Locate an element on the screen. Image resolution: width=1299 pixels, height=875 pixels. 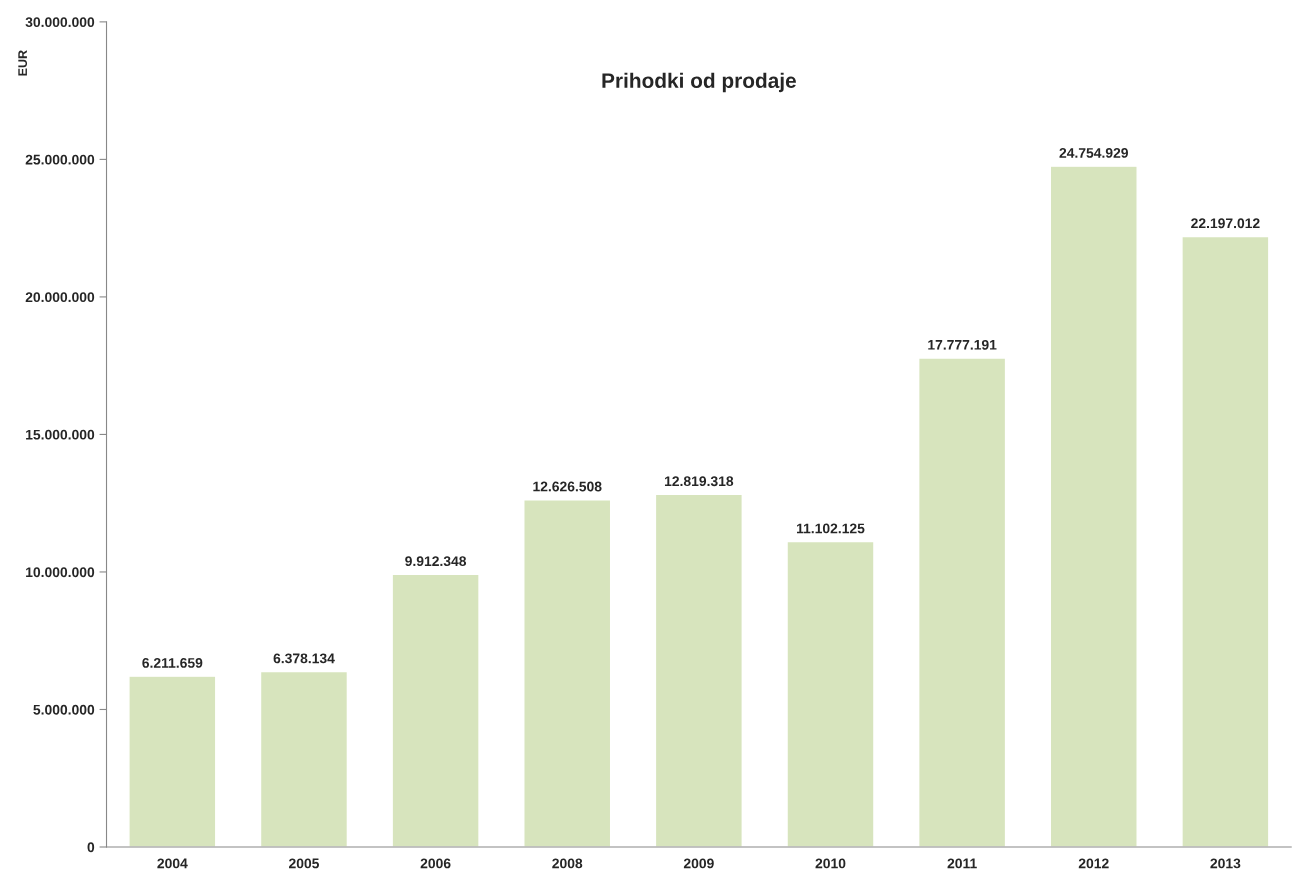
data-label: 24.754.929 is located at coordinates (1093, 153).